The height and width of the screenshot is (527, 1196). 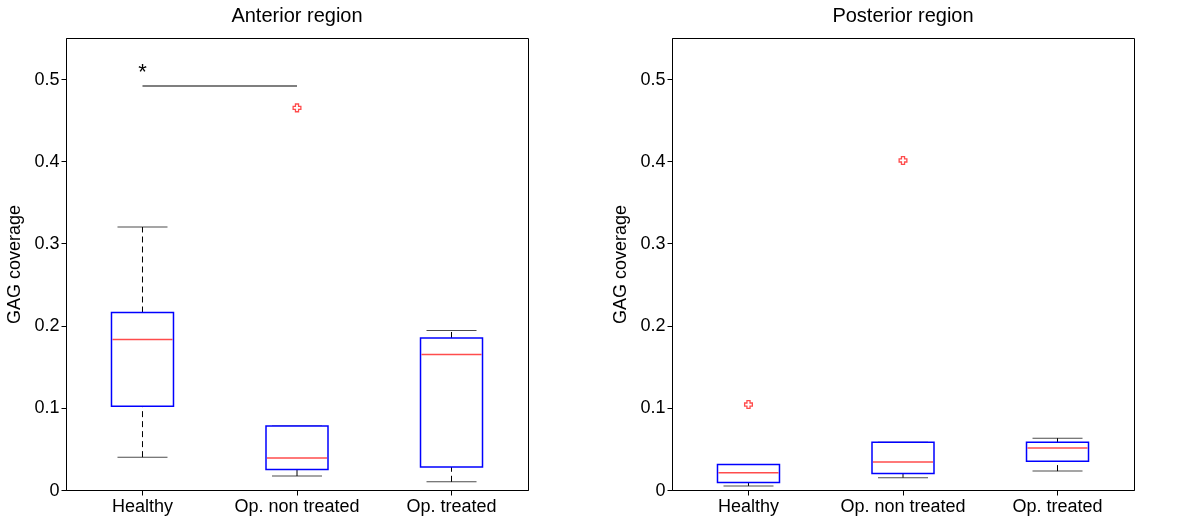 I want to click on chart-title: Anterior region, so click(x=297, y=15).